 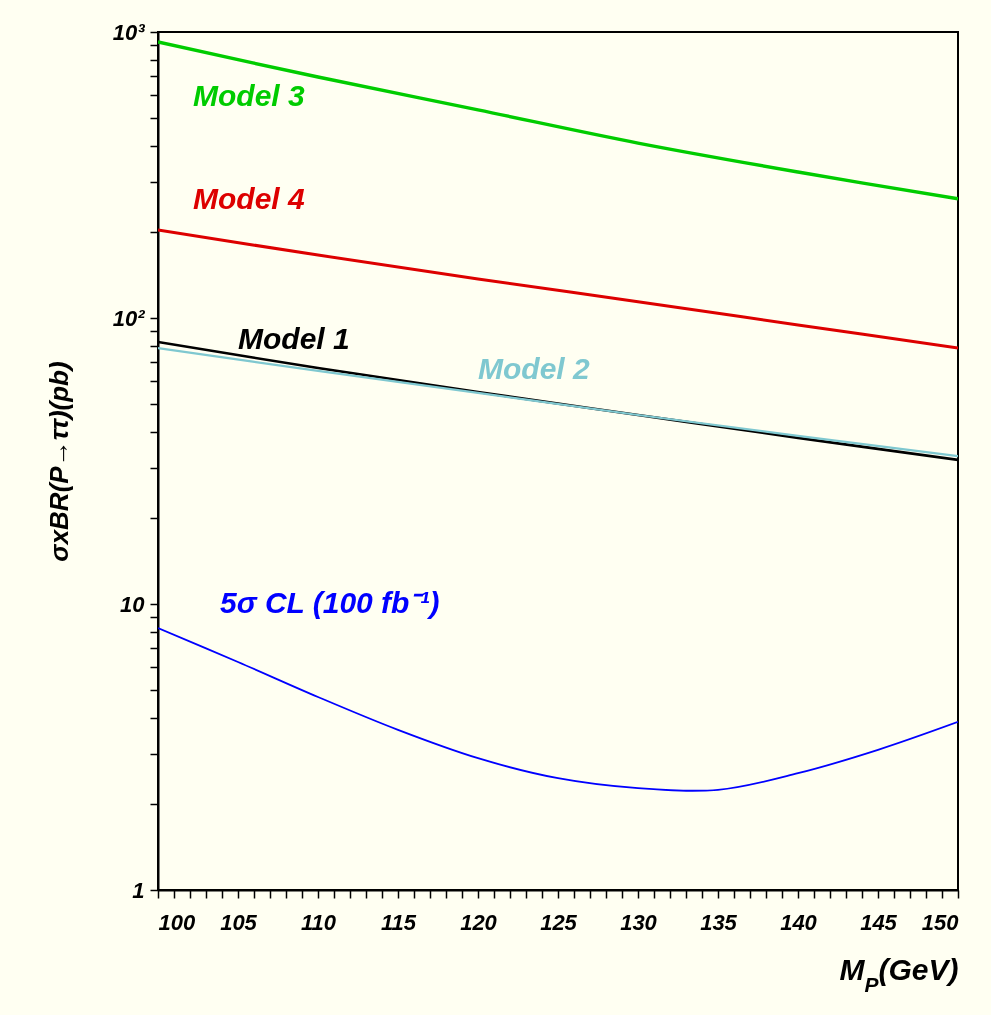 I want to click on y-tick-label: 10³, so click(x=129, y=32).